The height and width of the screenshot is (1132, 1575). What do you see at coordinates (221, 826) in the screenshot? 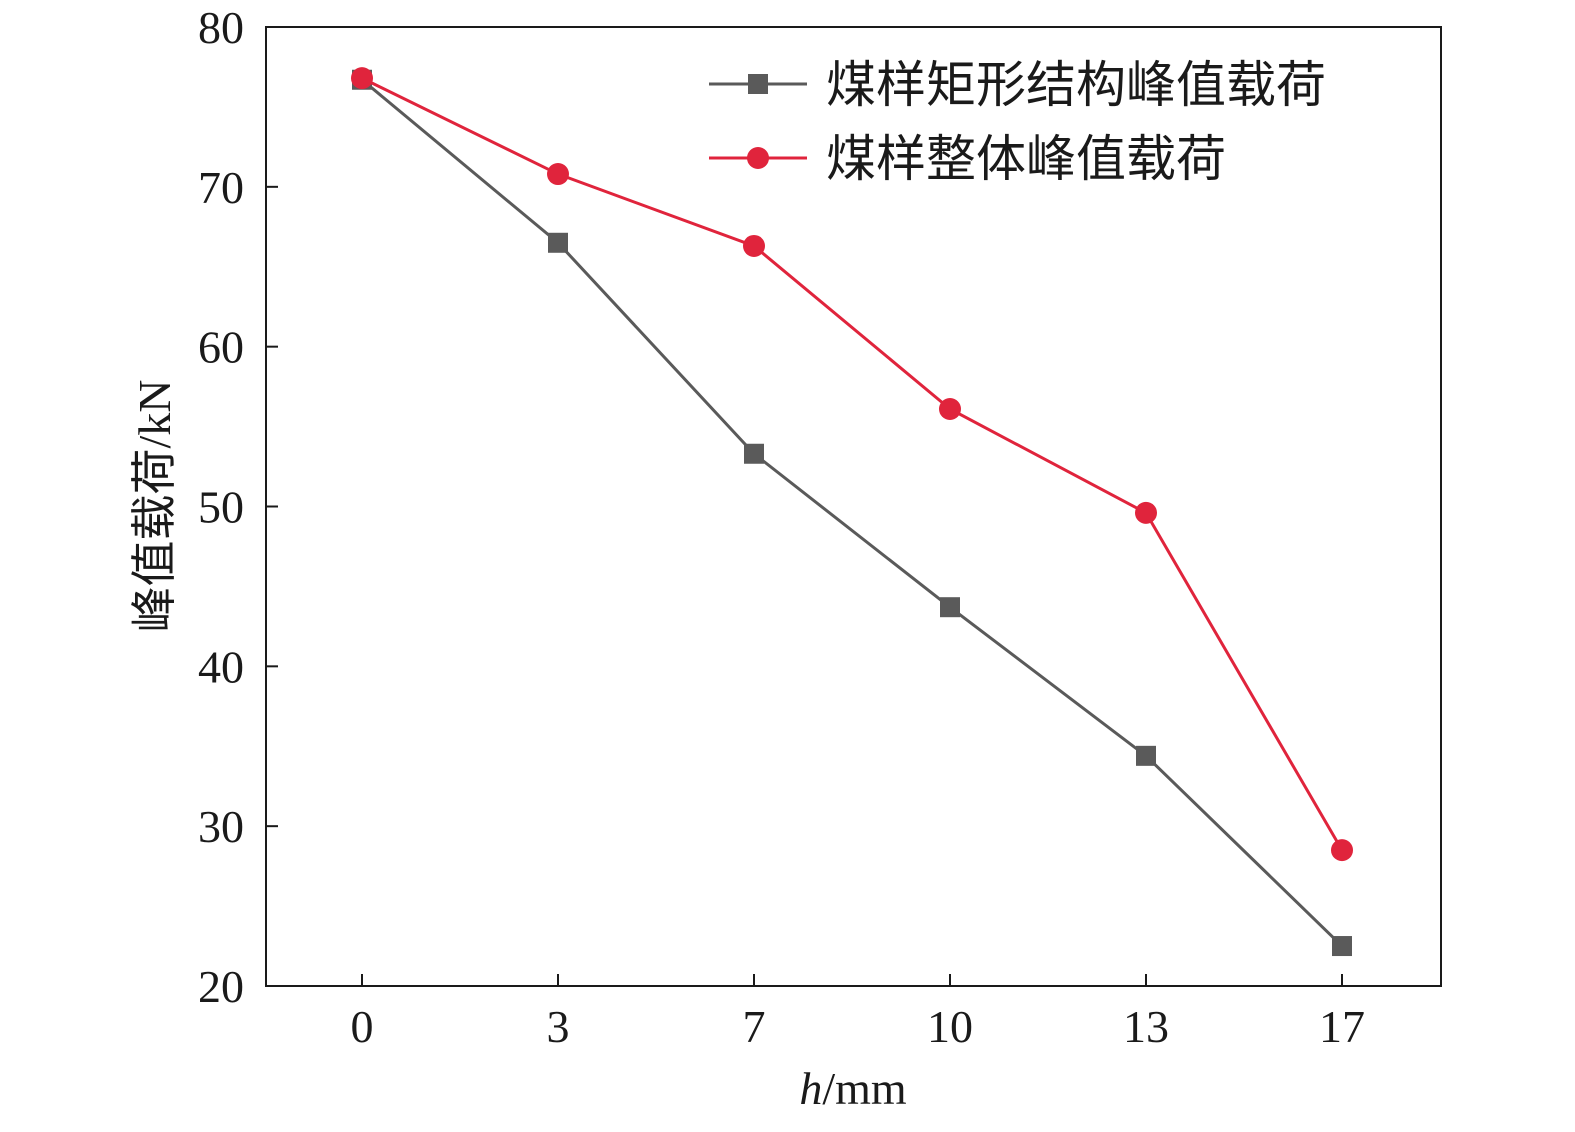
I see `y-tick-label: 30` at bounding box center [221, 826].